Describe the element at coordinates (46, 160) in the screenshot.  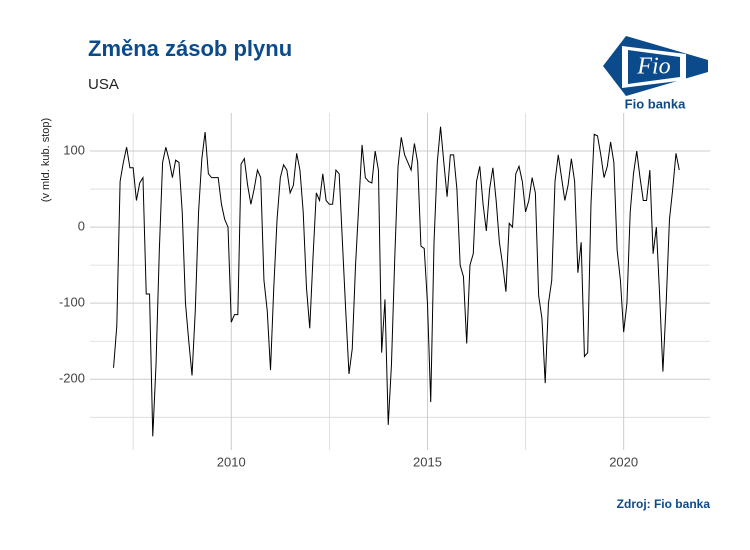
I see `y-axis-label: (v mld. kub. stop)` at that location.